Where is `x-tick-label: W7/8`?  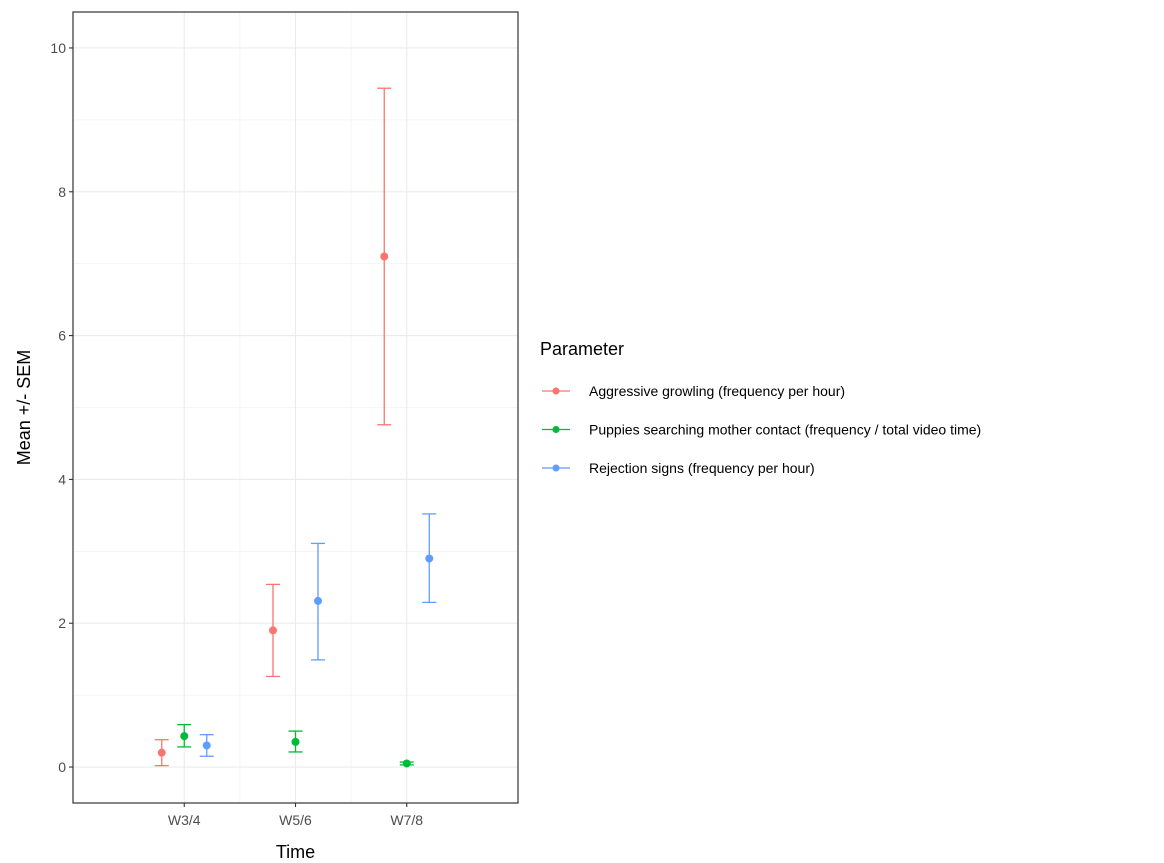
x-tick-label: W7/8 is located at coordinates (406, 820).